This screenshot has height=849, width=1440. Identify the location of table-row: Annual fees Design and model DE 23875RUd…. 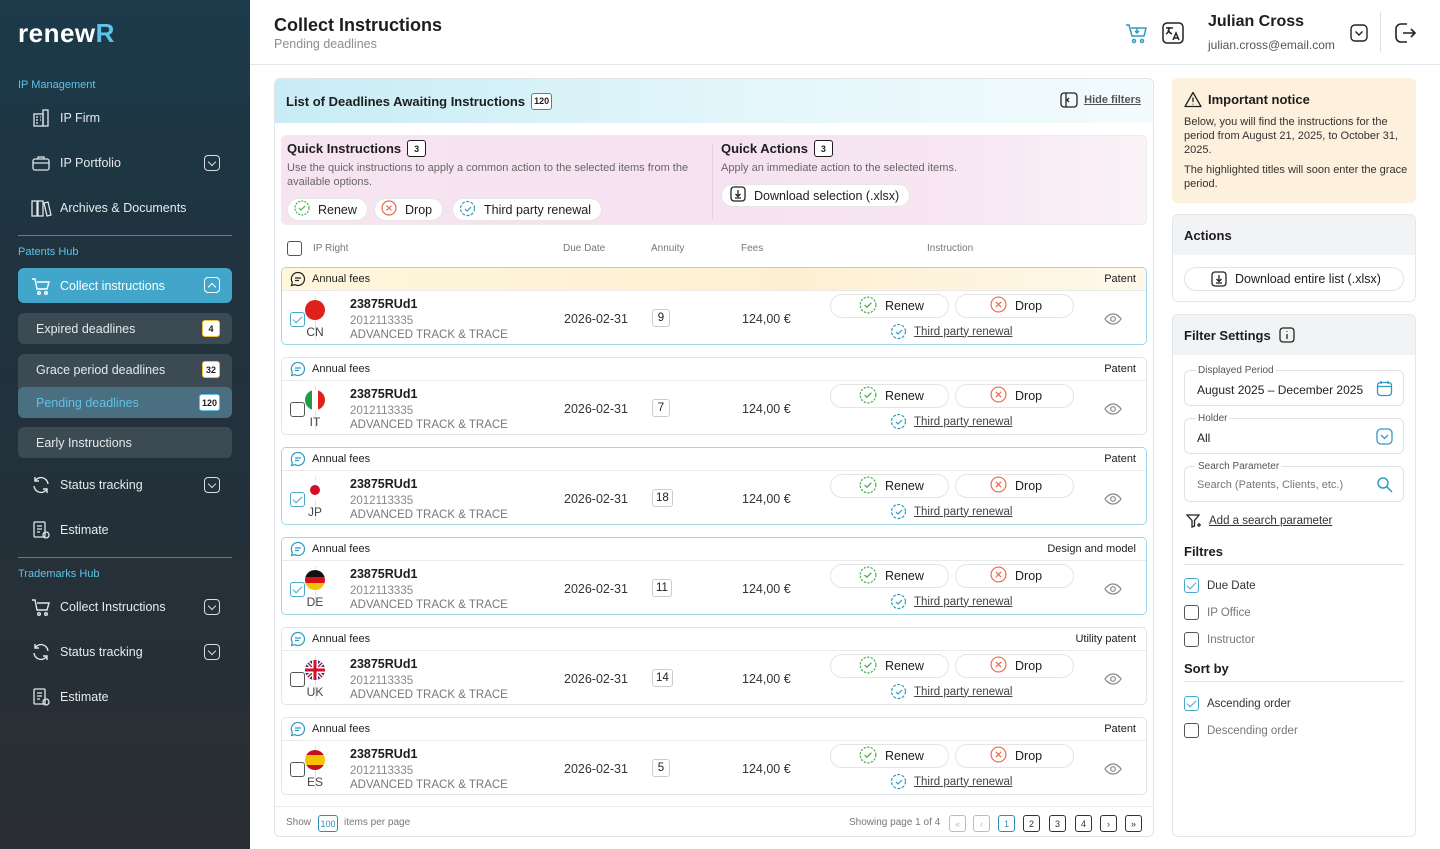
(714, 576).